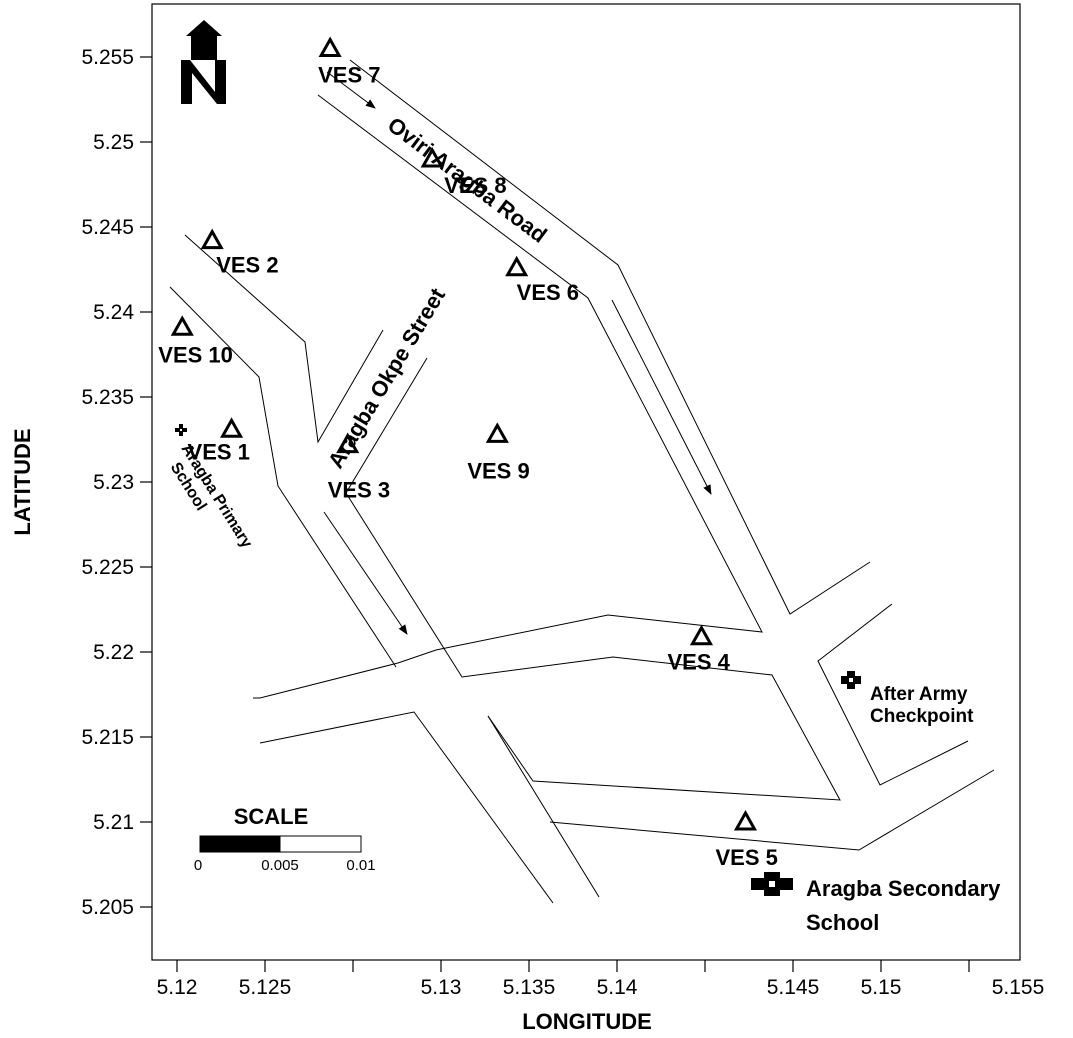 Image resolution: width=1073 pixels, height=1038 pixels. Describe the element at coordinates (349, 75) in the screenshot. I see `ves-label: VES 7` at that location.